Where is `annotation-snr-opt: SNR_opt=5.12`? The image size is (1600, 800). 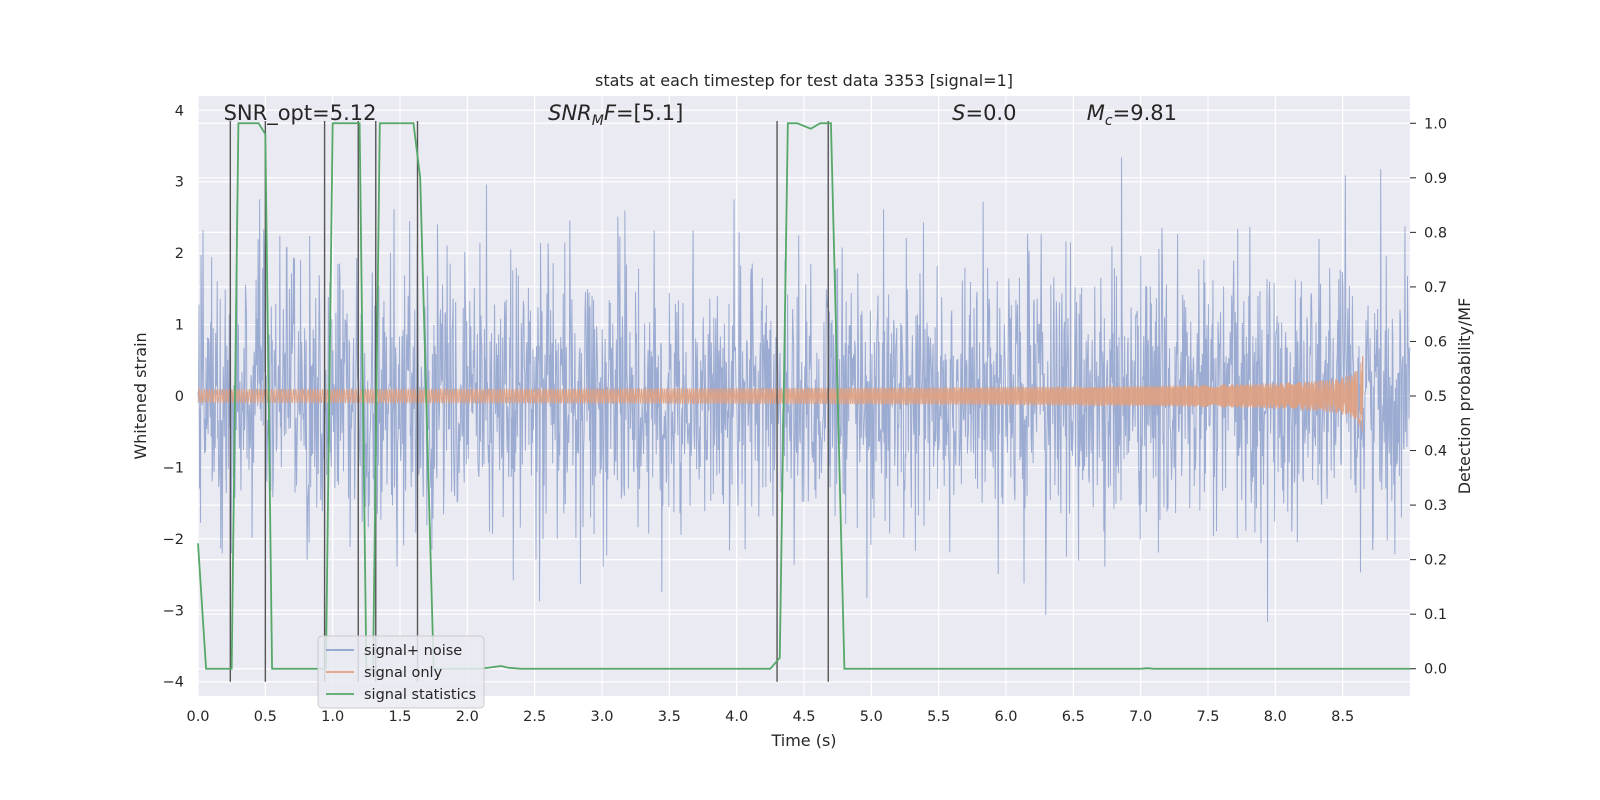 annotation-snr-opt: SNR_opt=5.12 is located at coordinates (300, 113).